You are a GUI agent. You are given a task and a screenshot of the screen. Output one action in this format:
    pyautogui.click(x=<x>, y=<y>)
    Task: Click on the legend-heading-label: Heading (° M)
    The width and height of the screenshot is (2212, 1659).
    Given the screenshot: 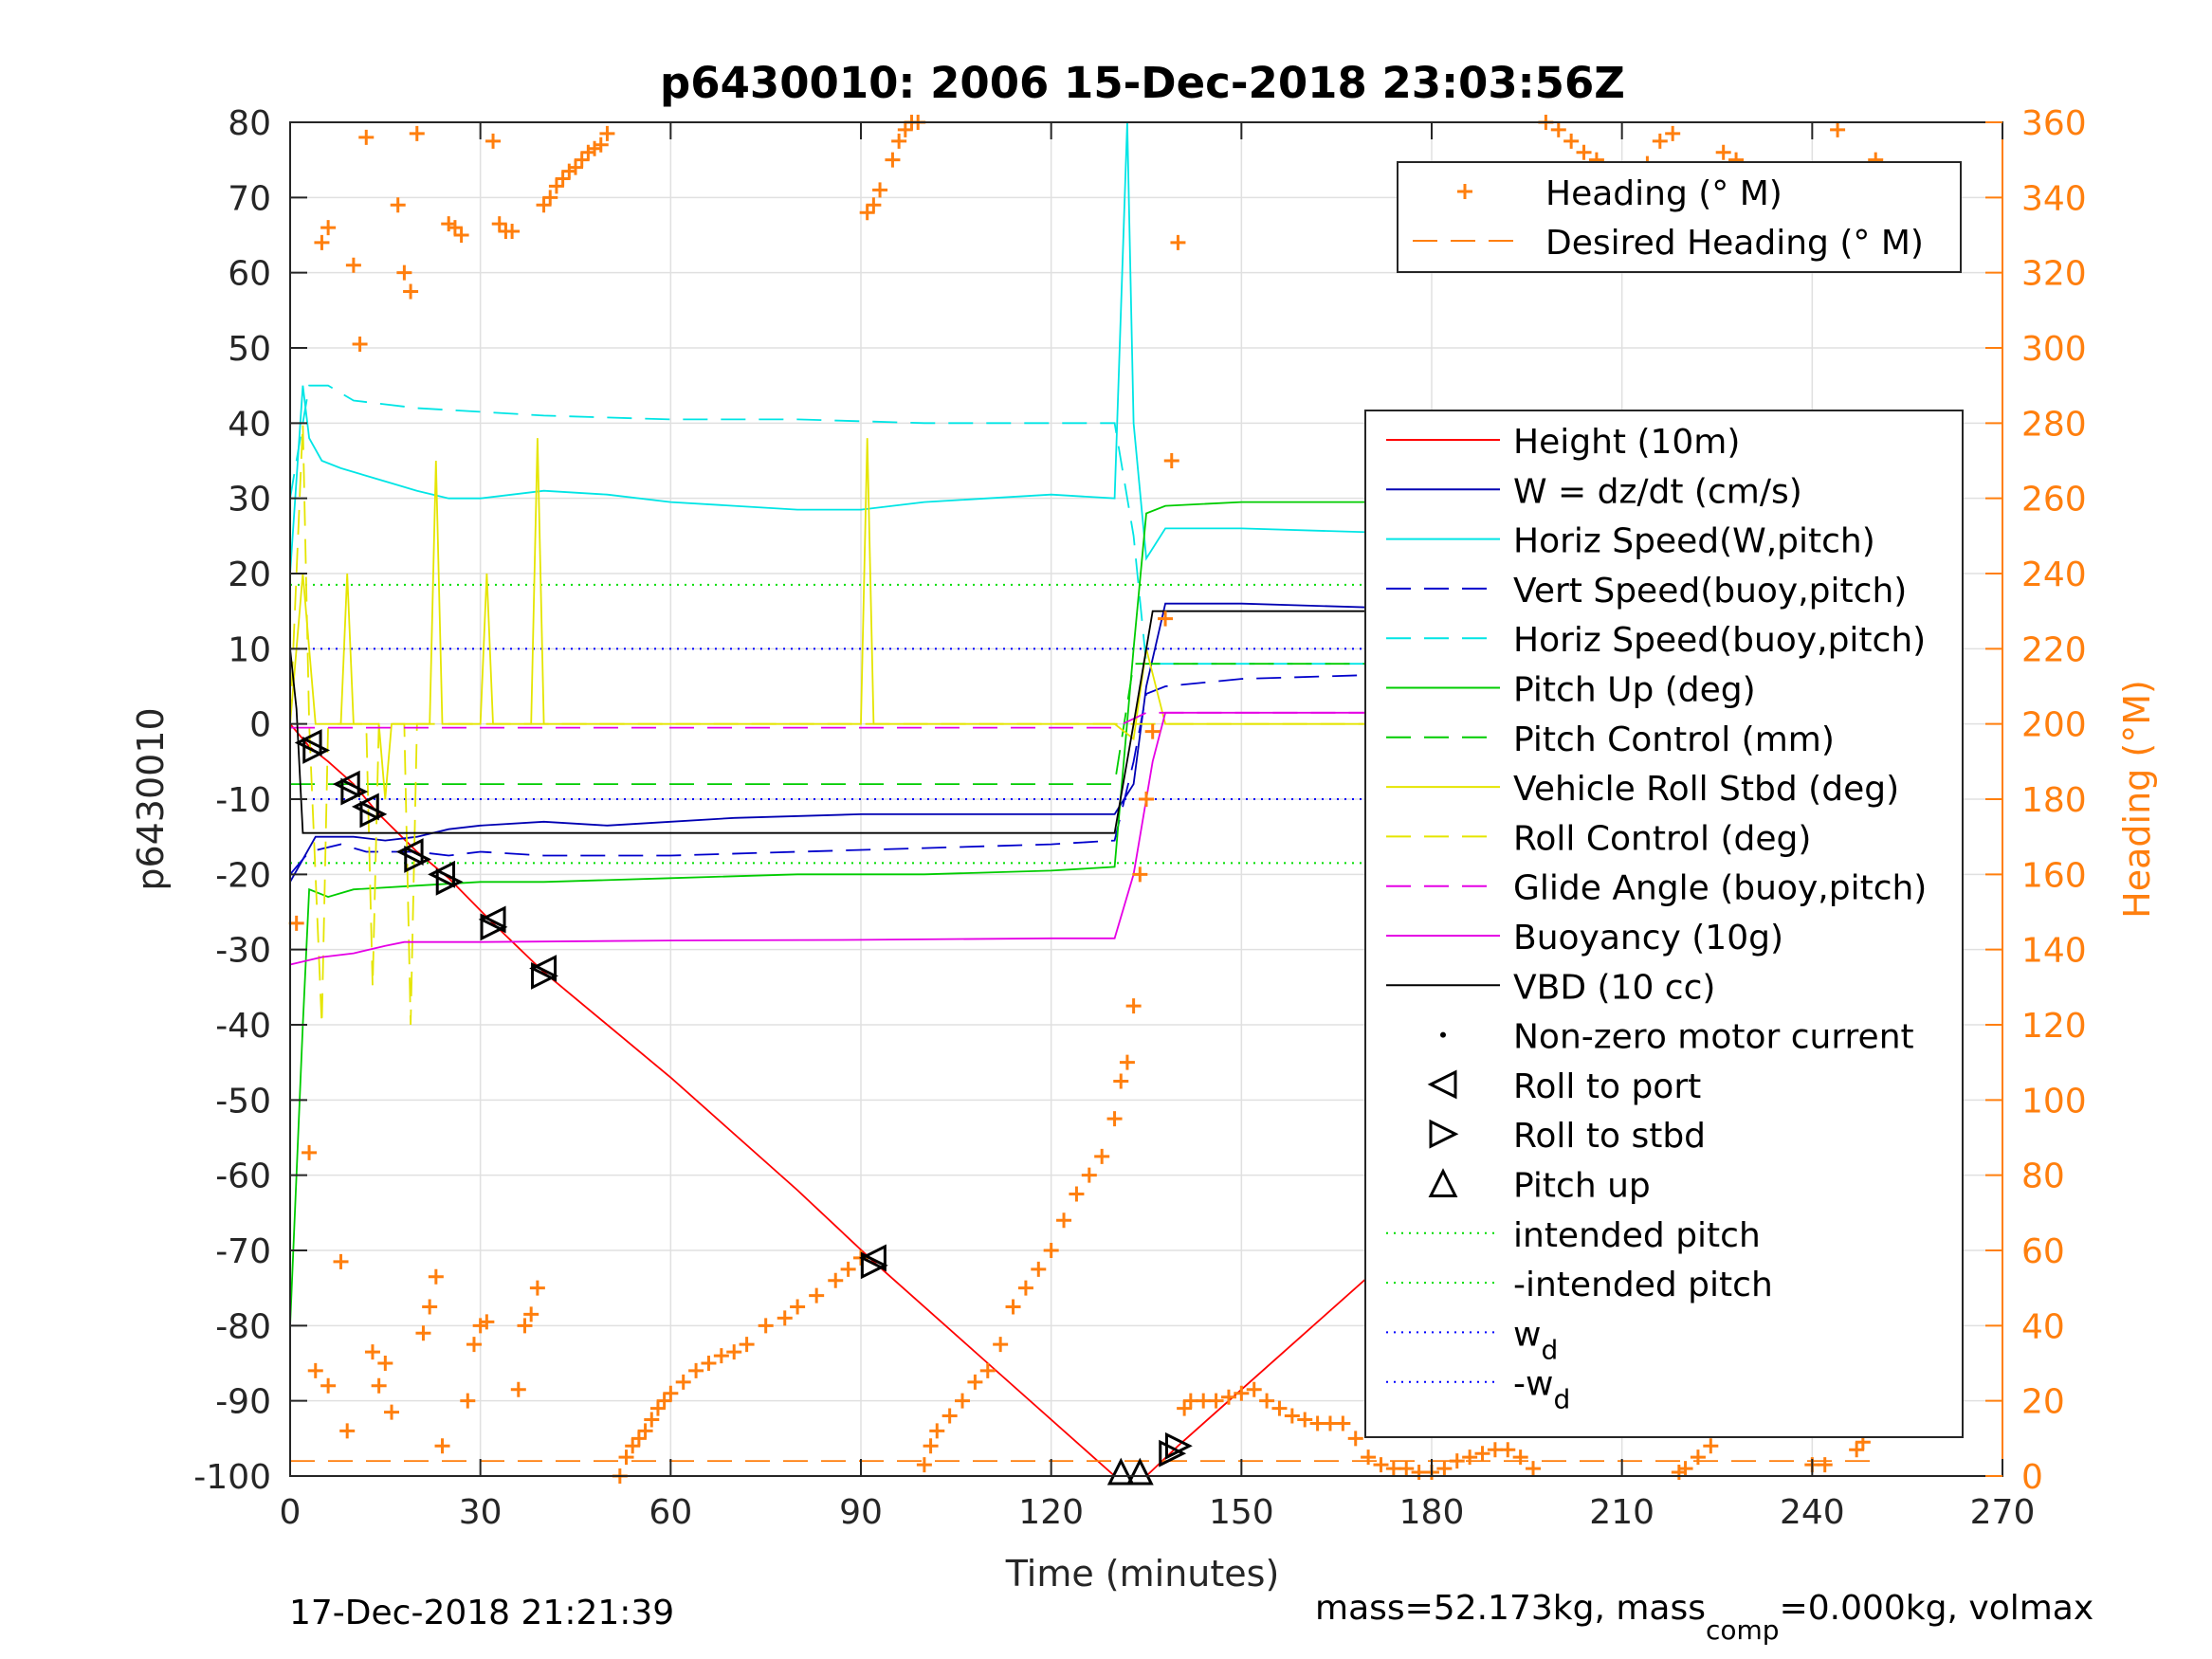 What is the action you would take?
    pyautogui.click(x=1663, y=193)
    